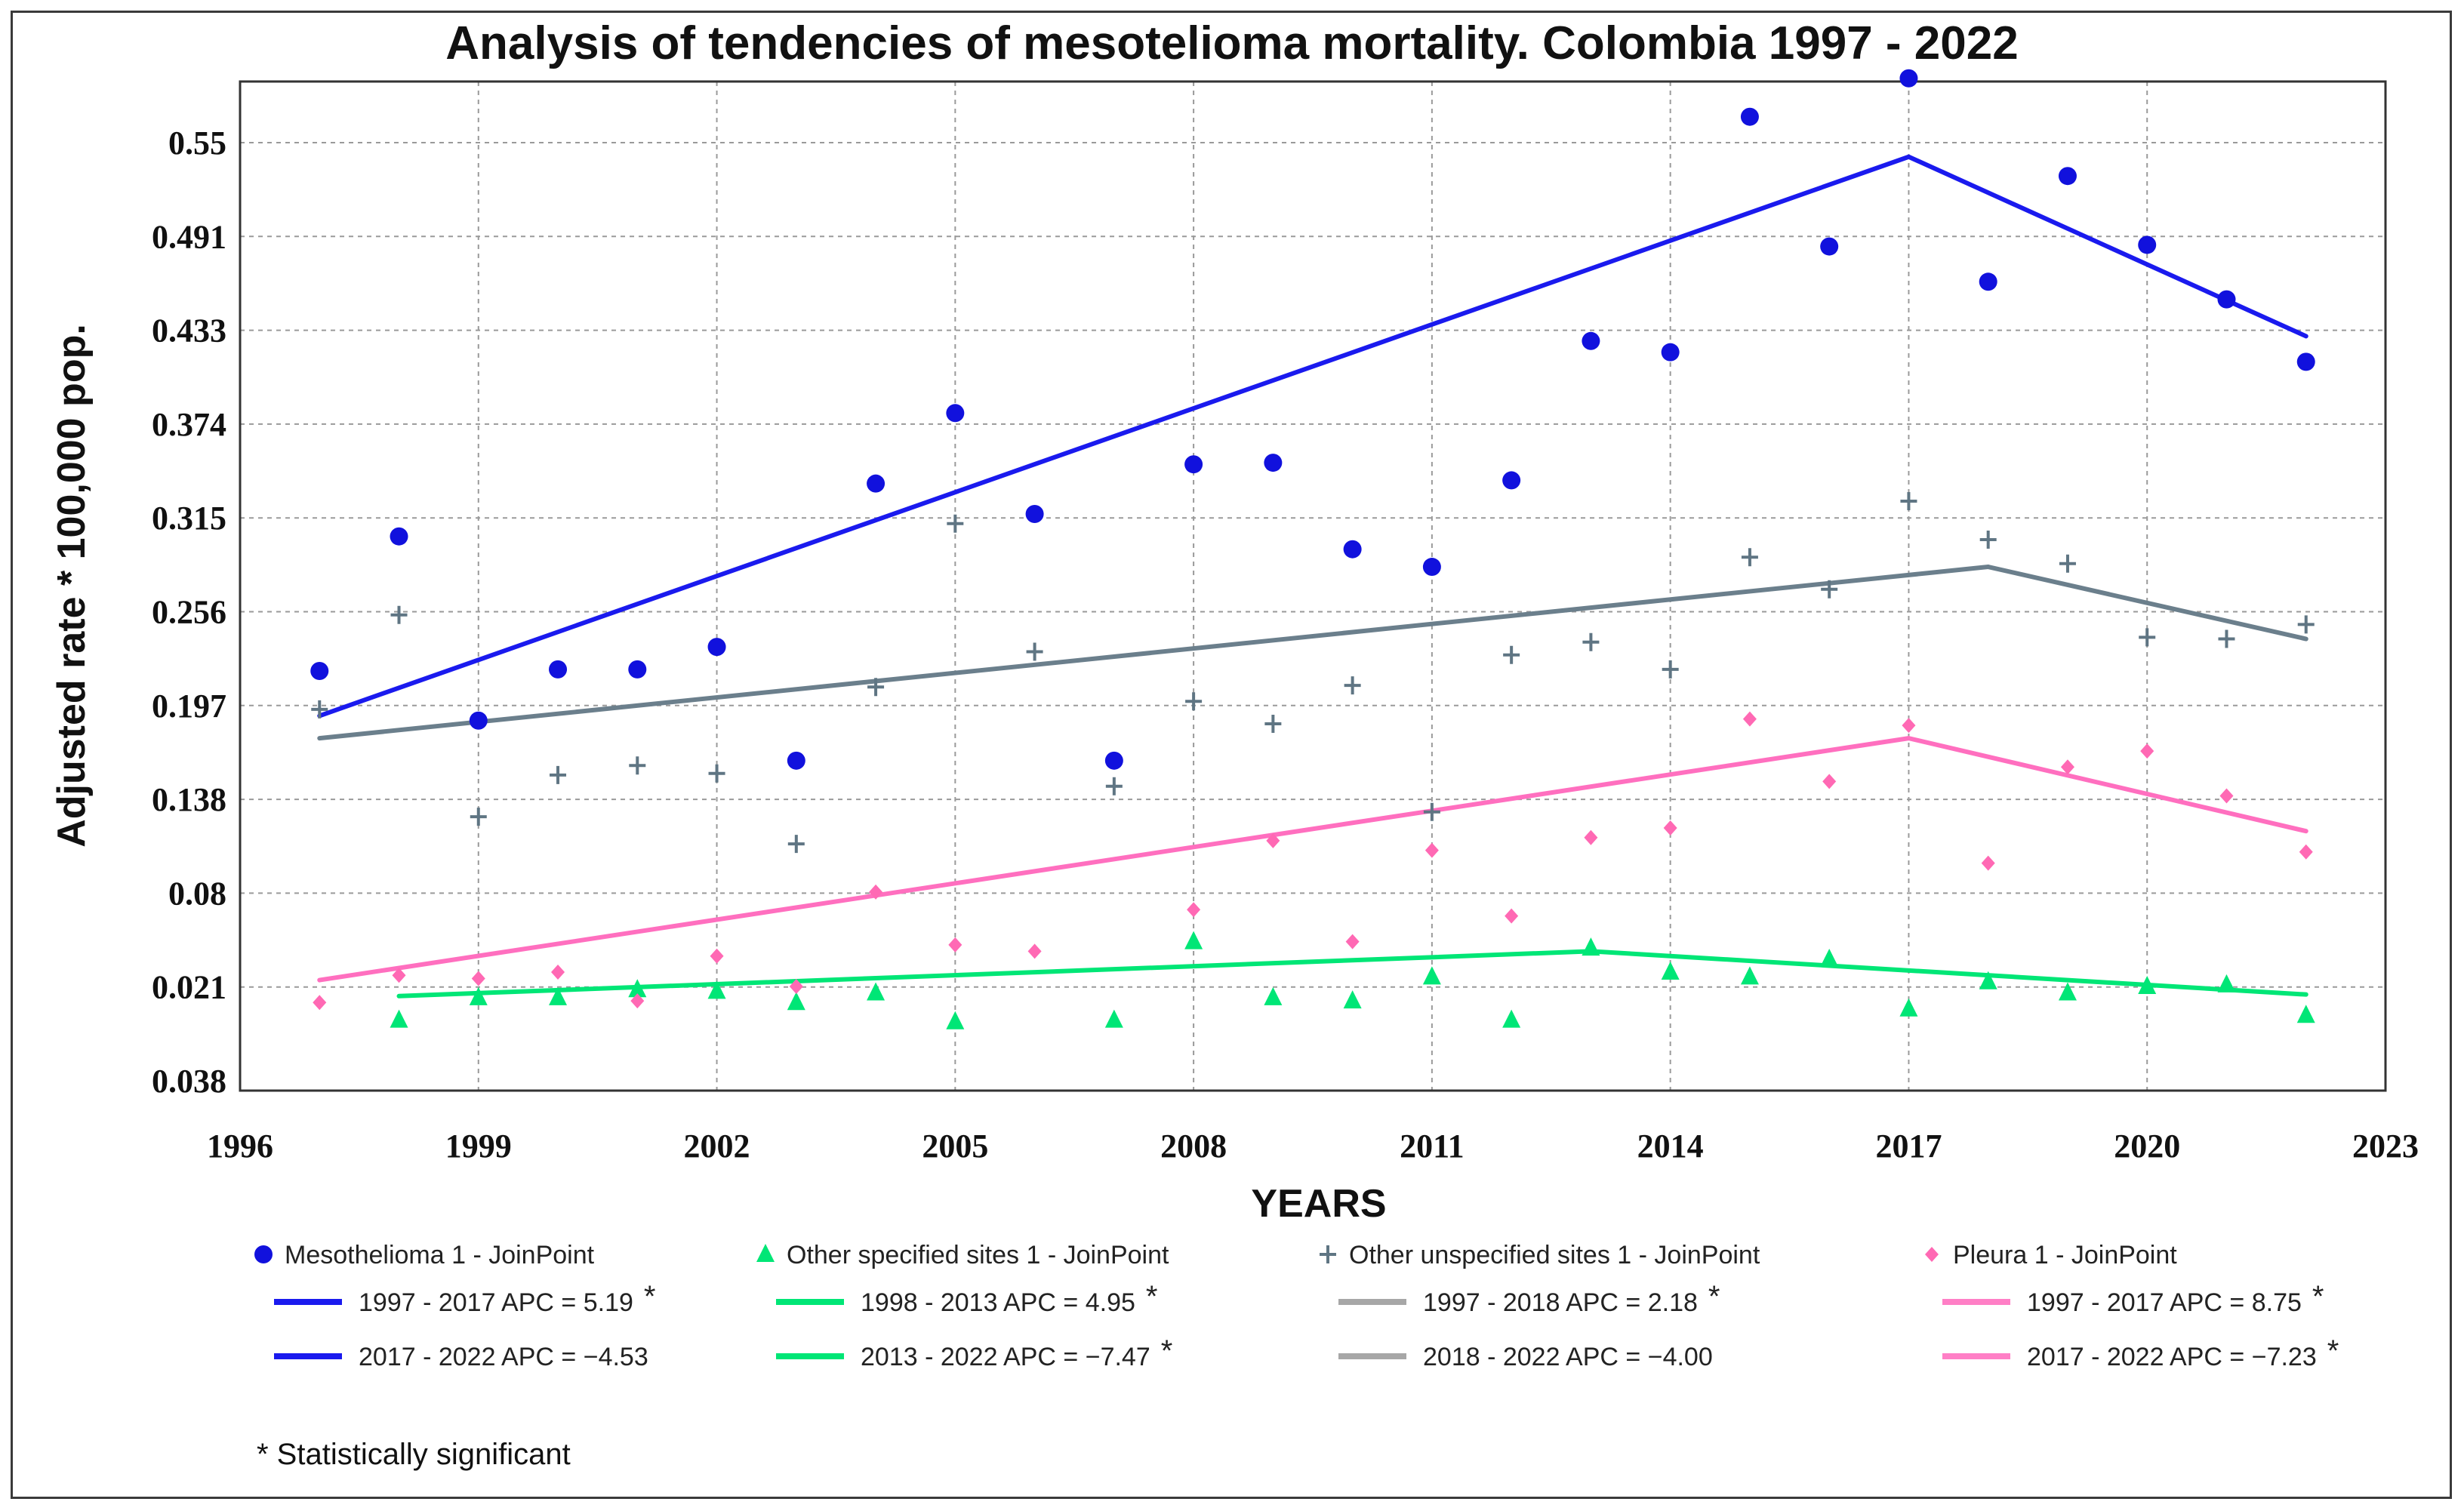 Image resolution: width=2464 pixels, height=1511 pixels. What do you see at coordinates (478, 1146) in the screenshot?
I see `x-tick-label: 1999` at bounding box center [478, 1146].